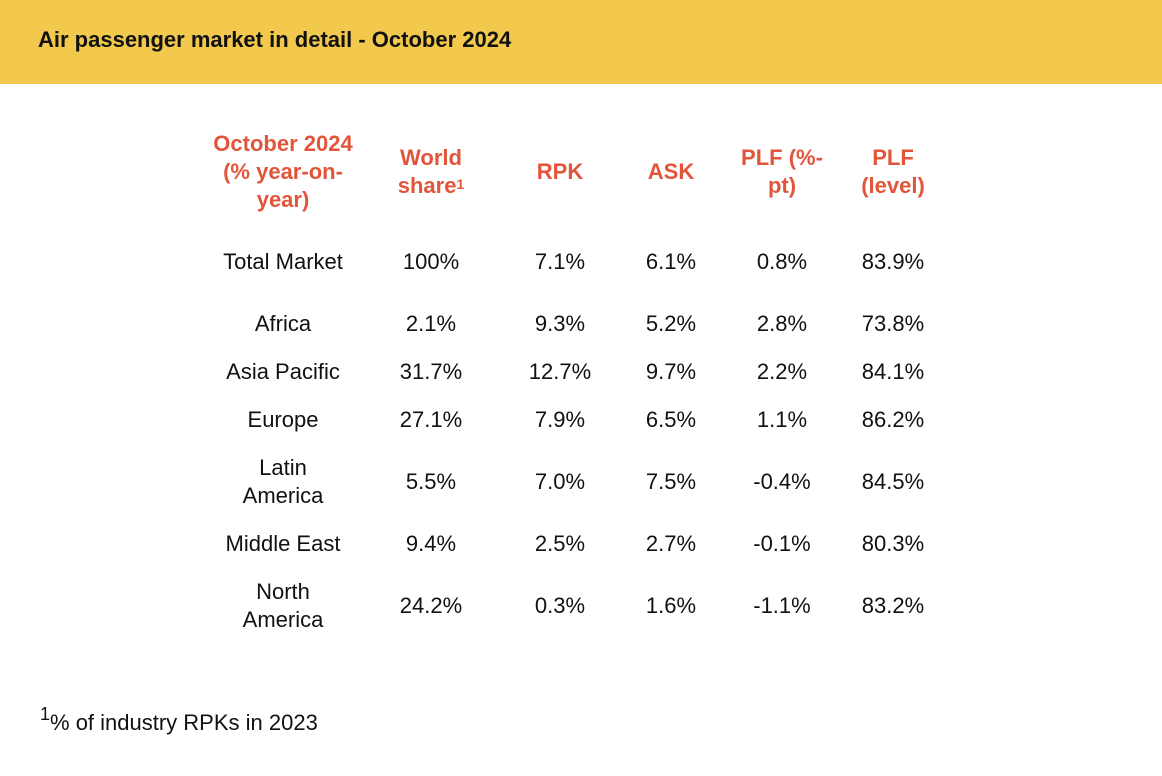 The image size is (1162, 776). Describe the element at coordinates (782, 481) in the screenshot. I see `cell-plf-pt: -0.4%` at that location.